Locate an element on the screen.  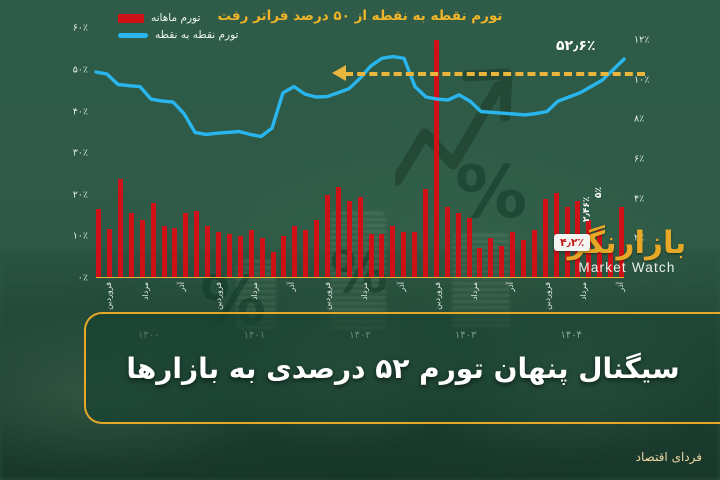
y-tick-right: ۴٪ is located at coordinates (639, 199).